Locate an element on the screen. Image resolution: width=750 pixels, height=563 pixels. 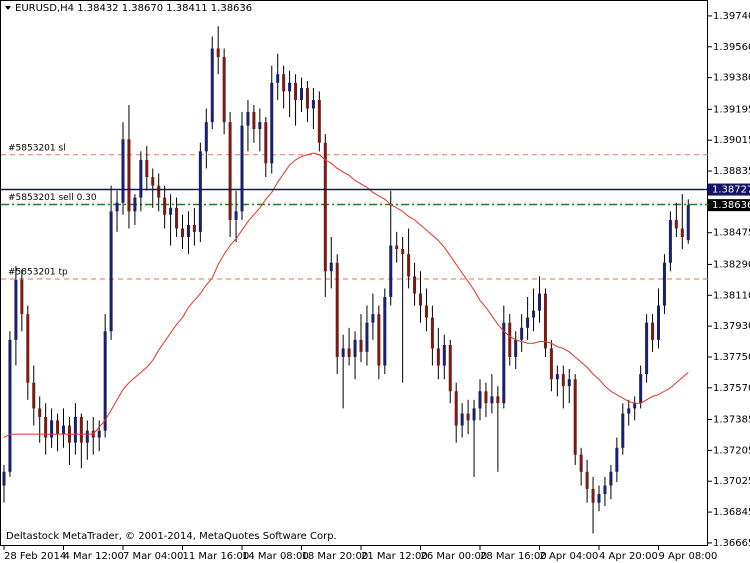
order-label: #5853201 tp is located at coordinates (38, 272).